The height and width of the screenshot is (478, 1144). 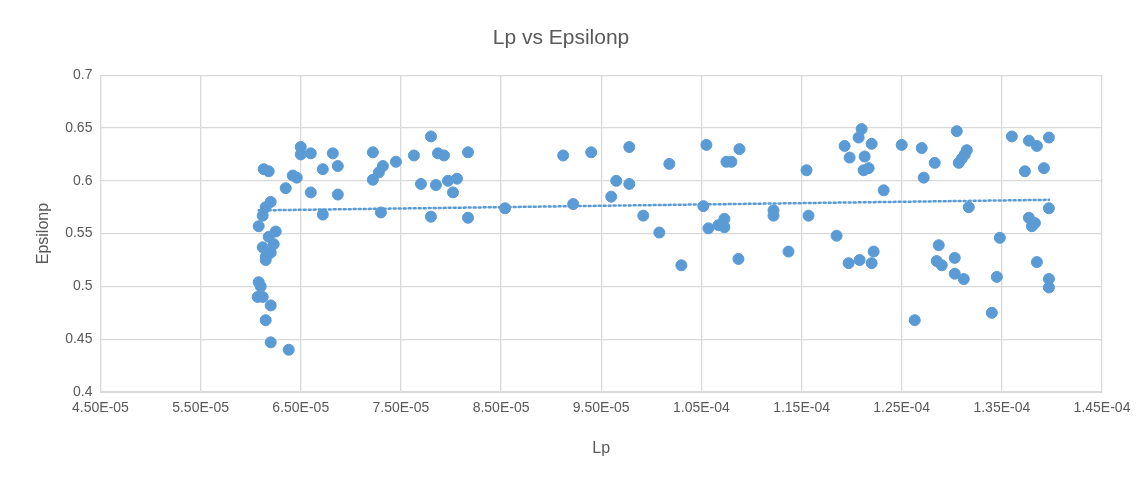 What do you see at coordinates (501, 407) in the screenshot?
I see `x-tick-label: 8.50E-05` at bounding box center [501, 407].